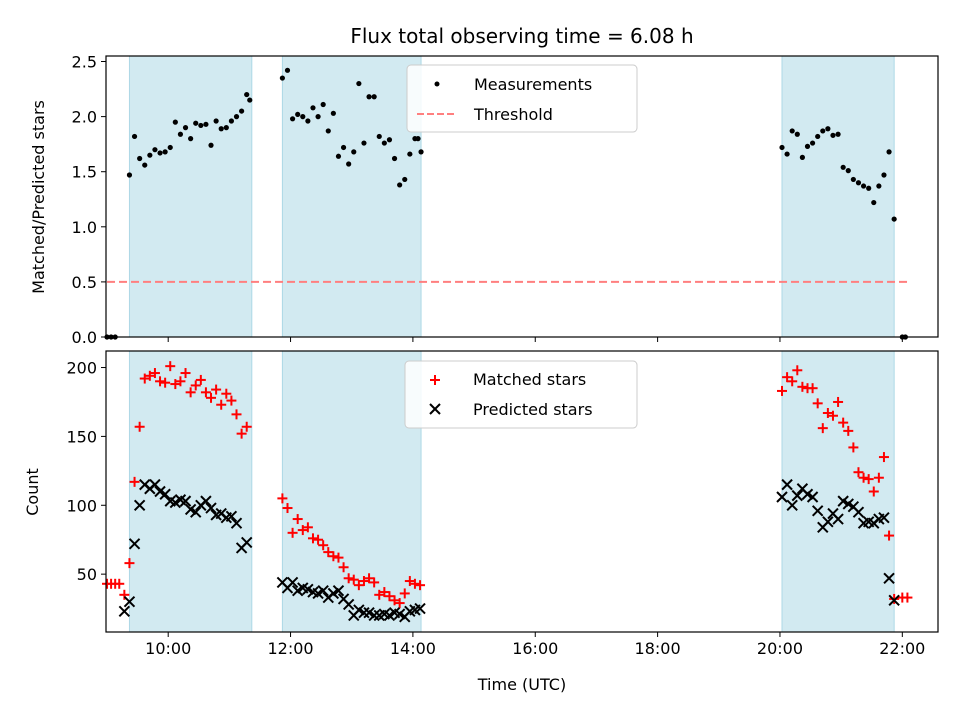 The height and width of the screenshot is (720, 960). Describe the element at coordinates (521, 394) in the screenshot. I see `bottom-panel-legend: Matched stars Predicted stars` at that location.